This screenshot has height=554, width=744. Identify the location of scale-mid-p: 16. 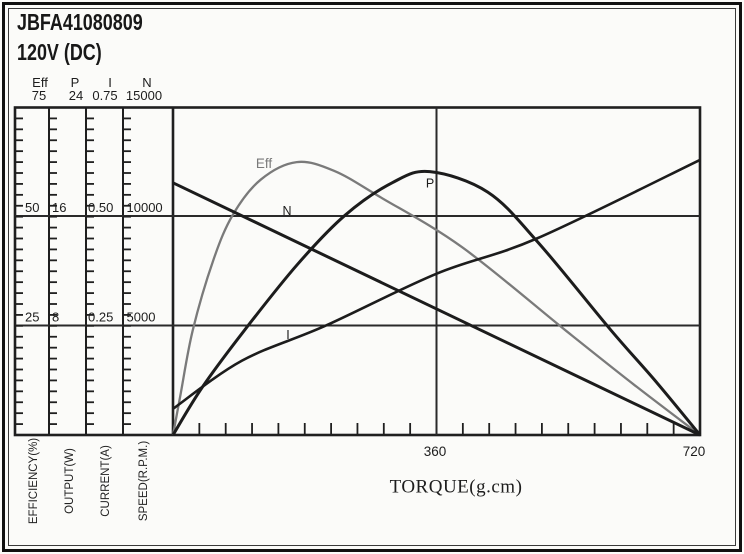
(59, 207).